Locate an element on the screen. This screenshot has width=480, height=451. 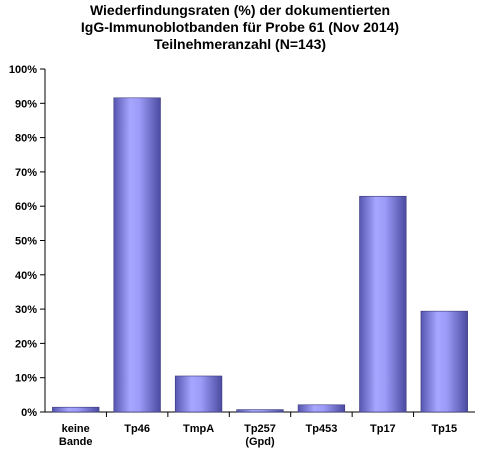
y-tick-label: 30% is located at coordinates (26, 310).